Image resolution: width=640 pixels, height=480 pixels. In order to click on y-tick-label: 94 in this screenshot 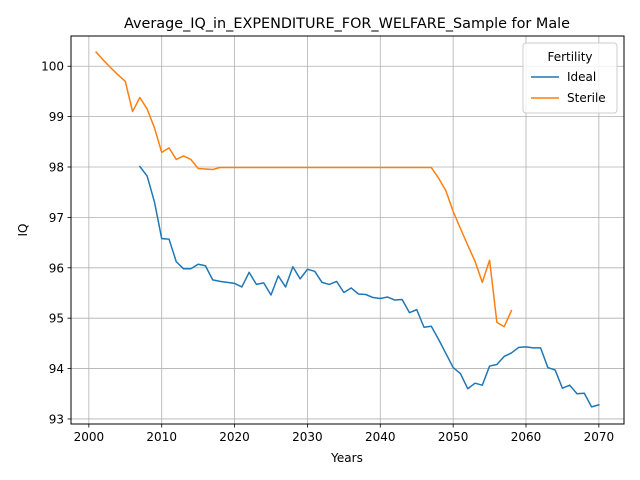, I will do `click(56, 369)`.